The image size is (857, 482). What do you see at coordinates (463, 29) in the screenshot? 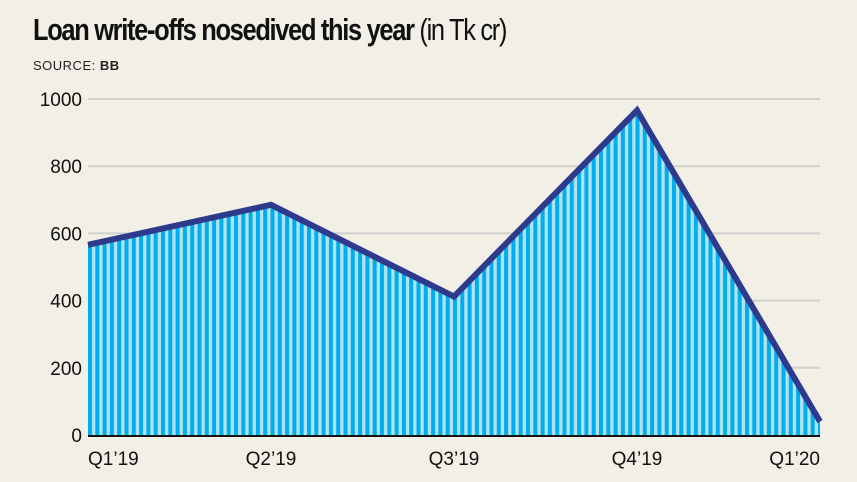
I see `title-unit: (in Tk cr)` at bounding box center [463, 29].